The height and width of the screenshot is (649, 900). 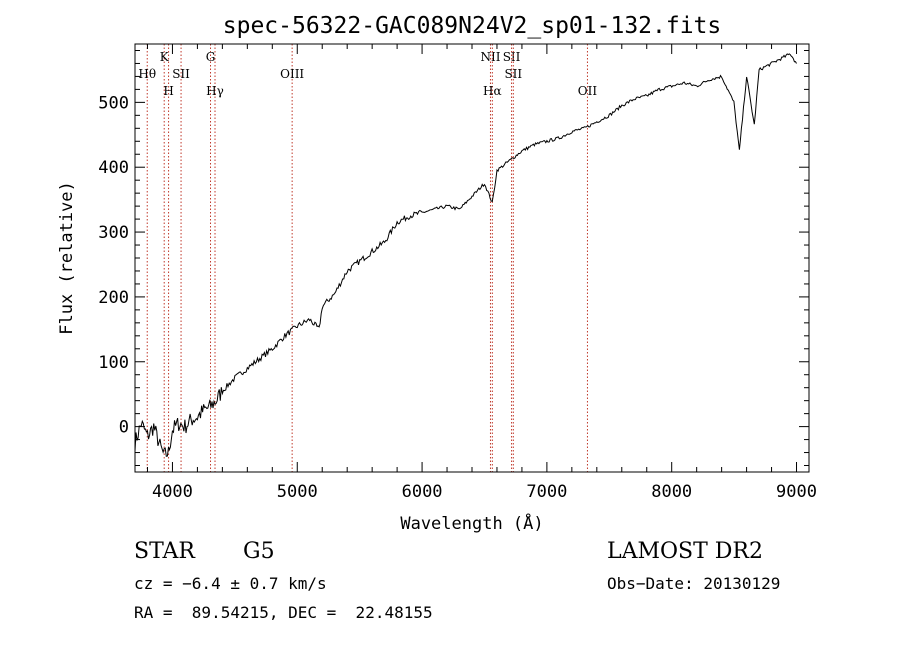 I want to click on line-marker-label-2: H, so click(x=168, y=91).